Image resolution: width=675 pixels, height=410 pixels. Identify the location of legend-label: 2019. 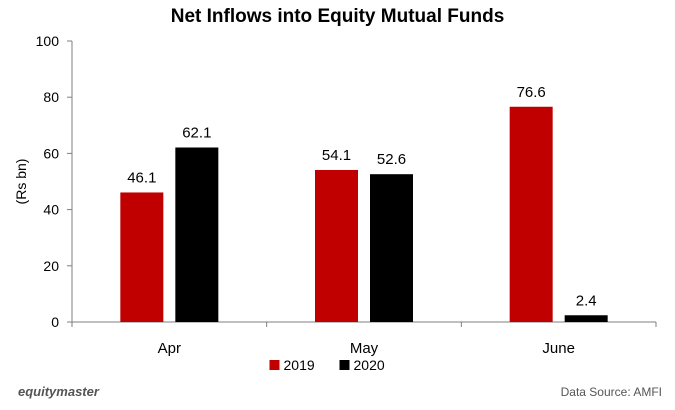
(299, 365).